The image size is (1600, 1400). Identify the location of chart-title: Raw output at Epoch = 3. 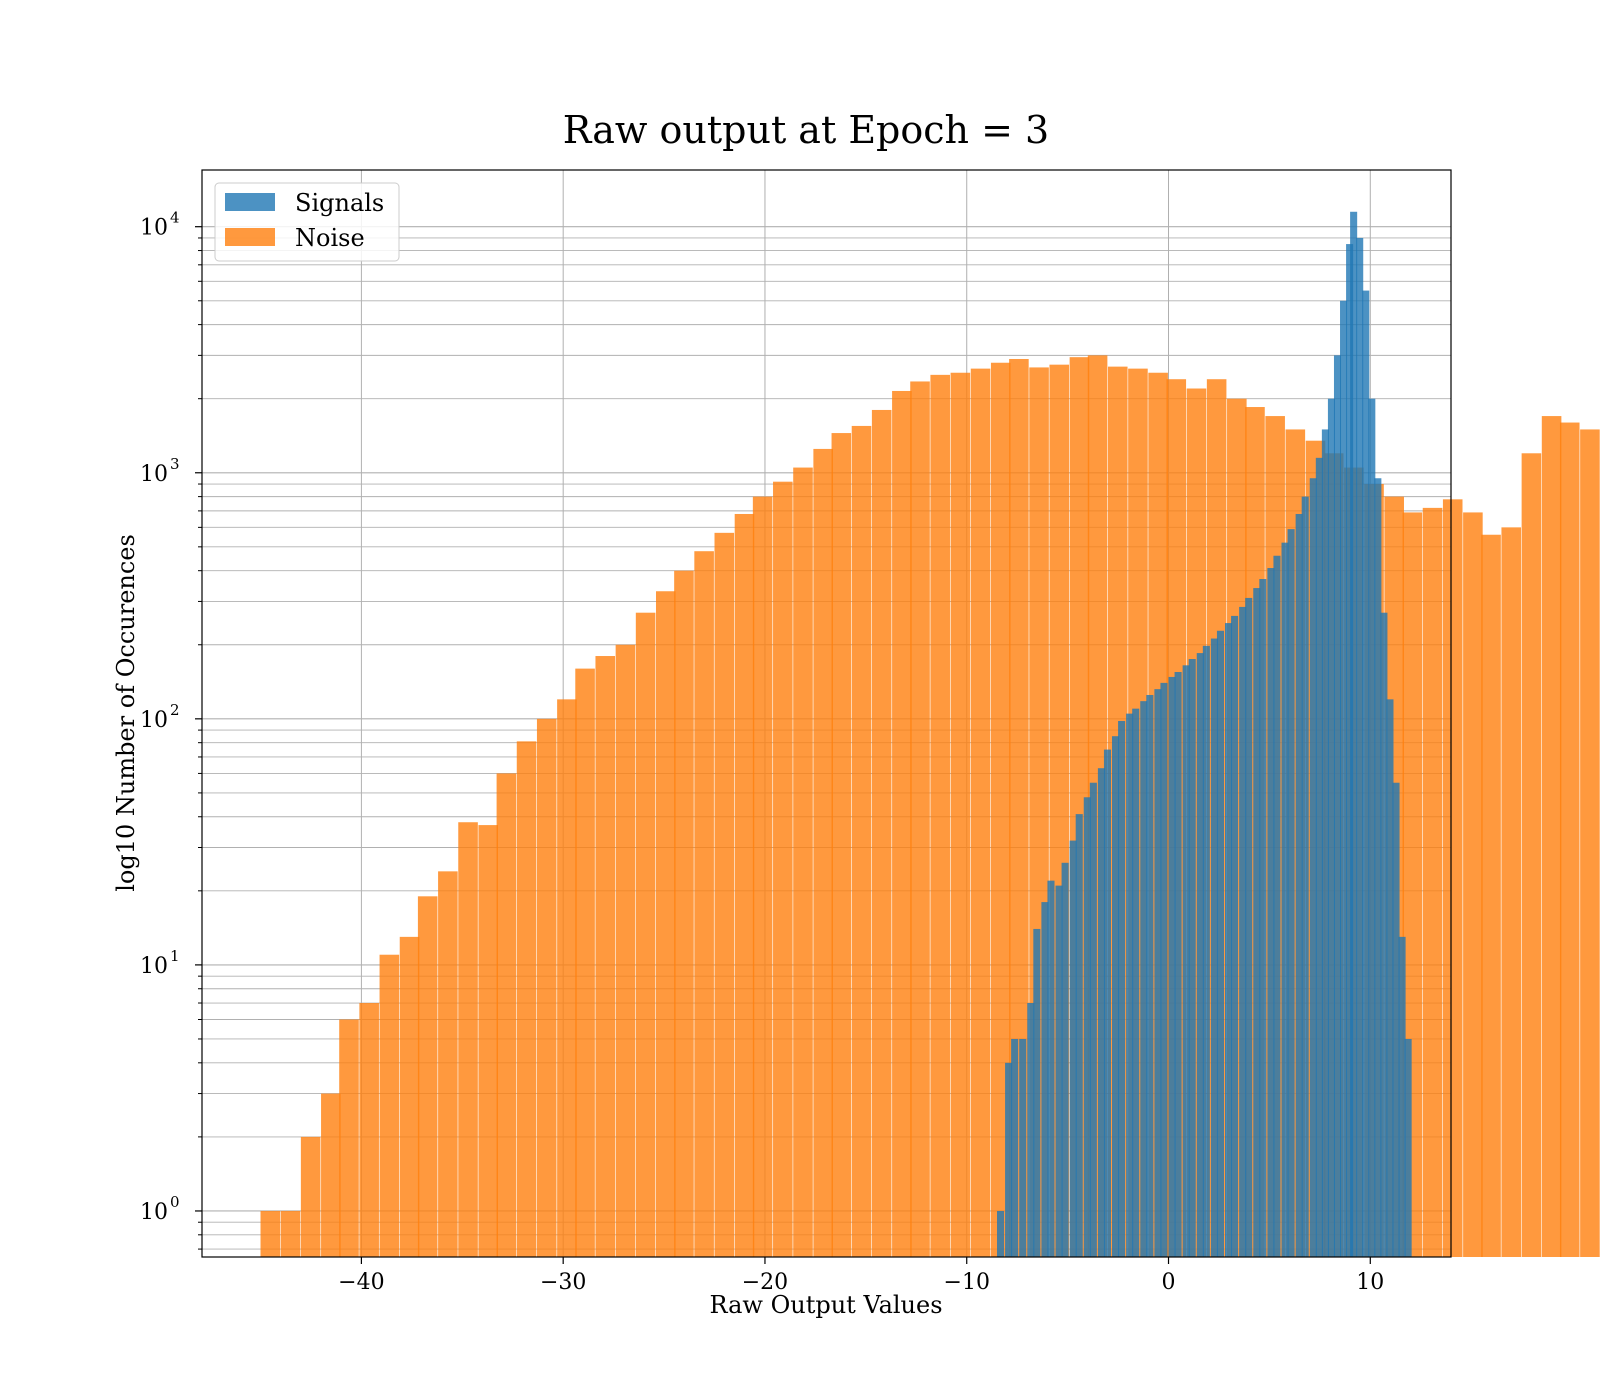
(806, 130).